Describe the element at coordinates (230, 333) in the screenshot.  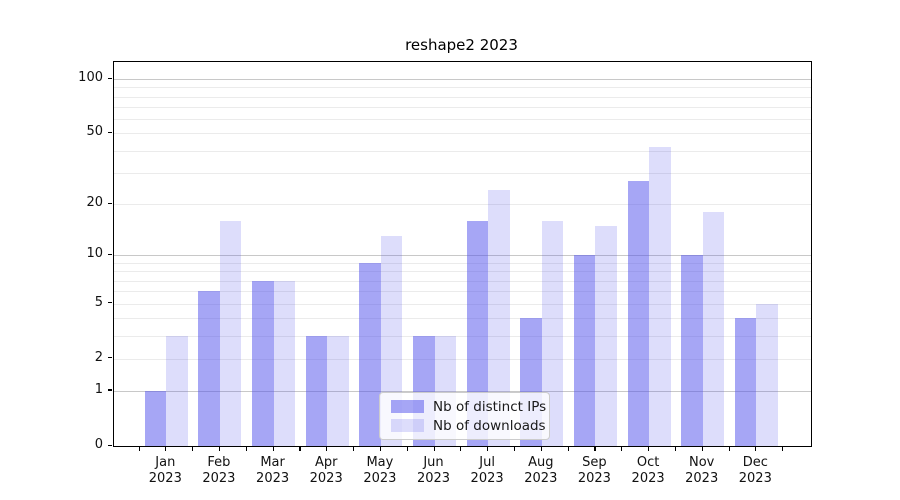
I see `bar-downloads-feb` at that location.